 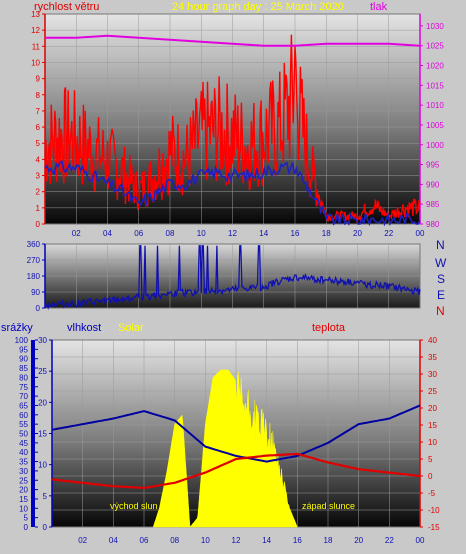 I want to click on solar-label: Solar, so click(x=131, y=328).